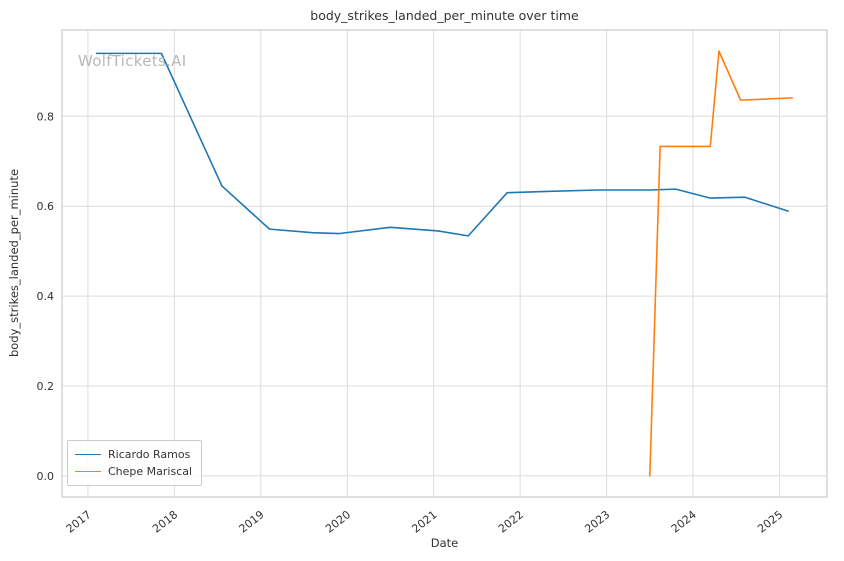  What do you see at coordinates (88, 454) in the screenshot?
I see `legend-line-swatch-blue` at bounding box center [88, 454].